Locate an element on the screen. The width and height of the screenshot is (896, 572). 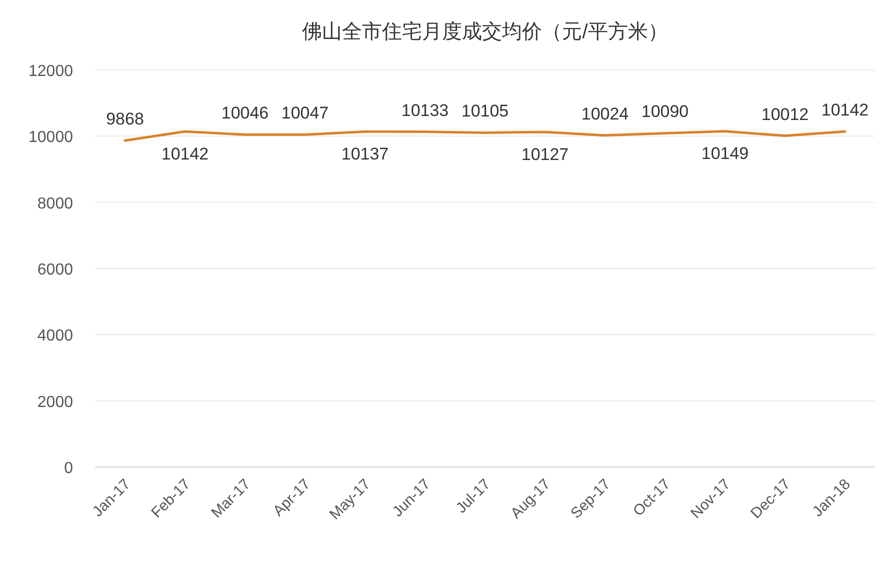
line-series is located at coordinates (485, 136).